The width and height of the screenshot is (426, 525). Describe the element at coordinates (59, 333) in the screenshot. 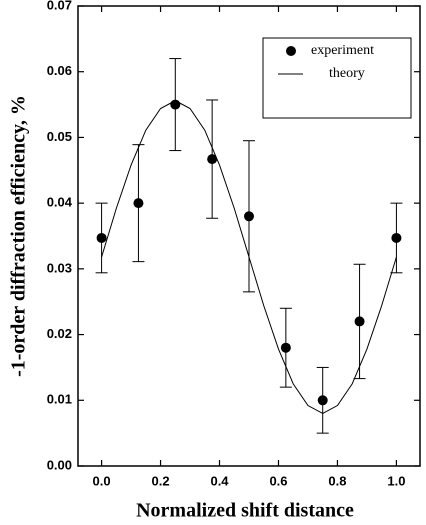

I see `y-tick-label: 0.02` at that location.